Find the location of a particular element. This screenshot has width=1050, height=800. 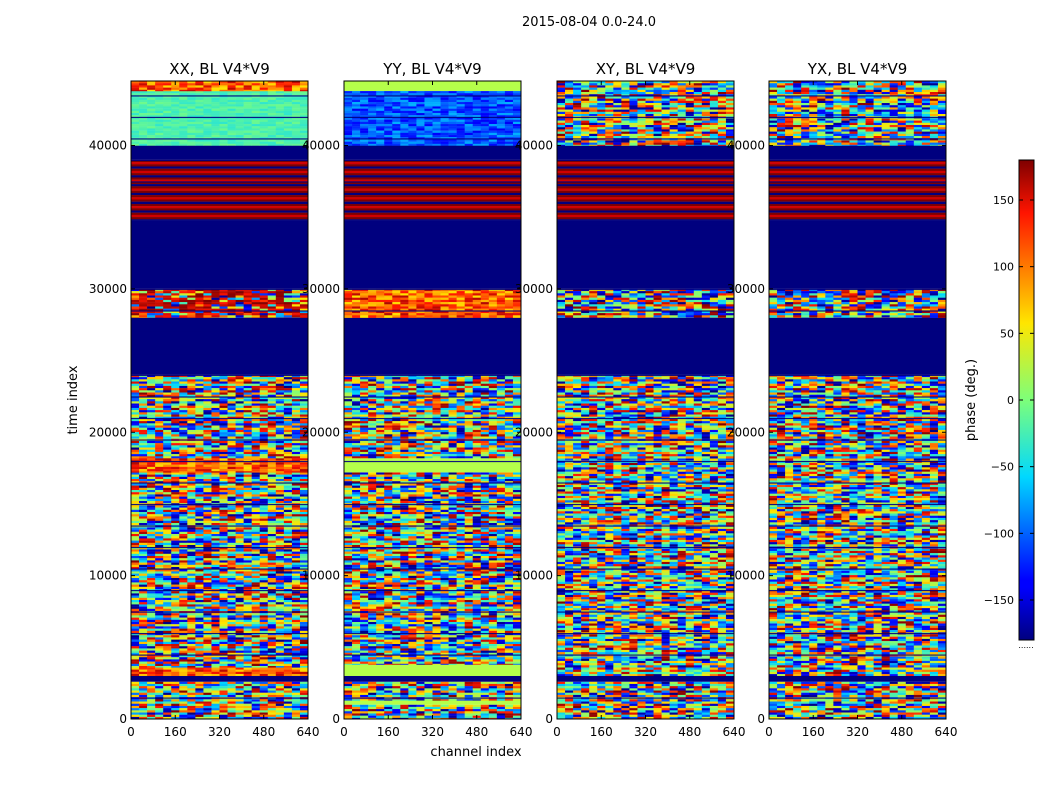

colorbar-tick-label: −150 is located at coordinates (999, 600).